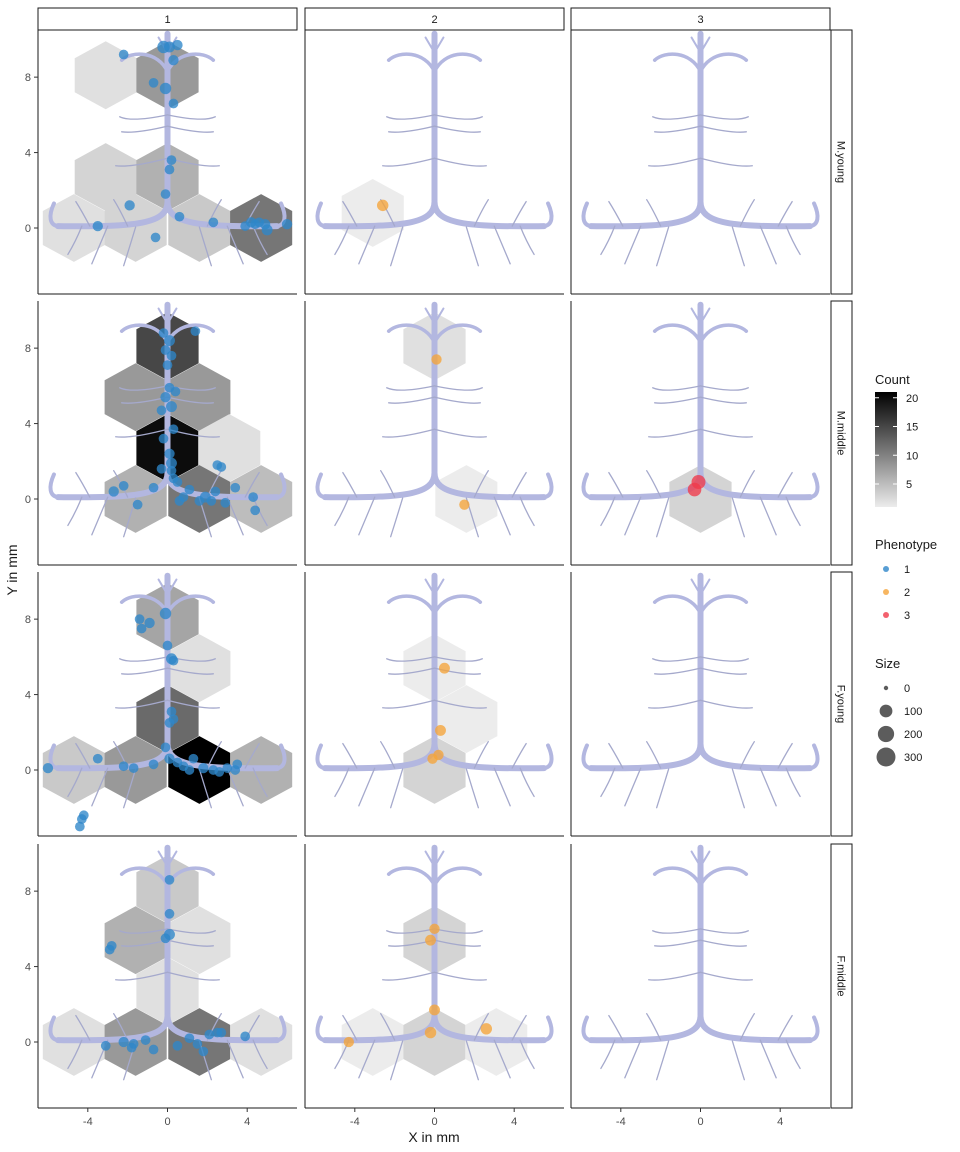 This screenshot has width=960, height=1152. Describe the element at coordinates (434, 1122) in the screenshot. I see `x-tick-label: 0` at that location.